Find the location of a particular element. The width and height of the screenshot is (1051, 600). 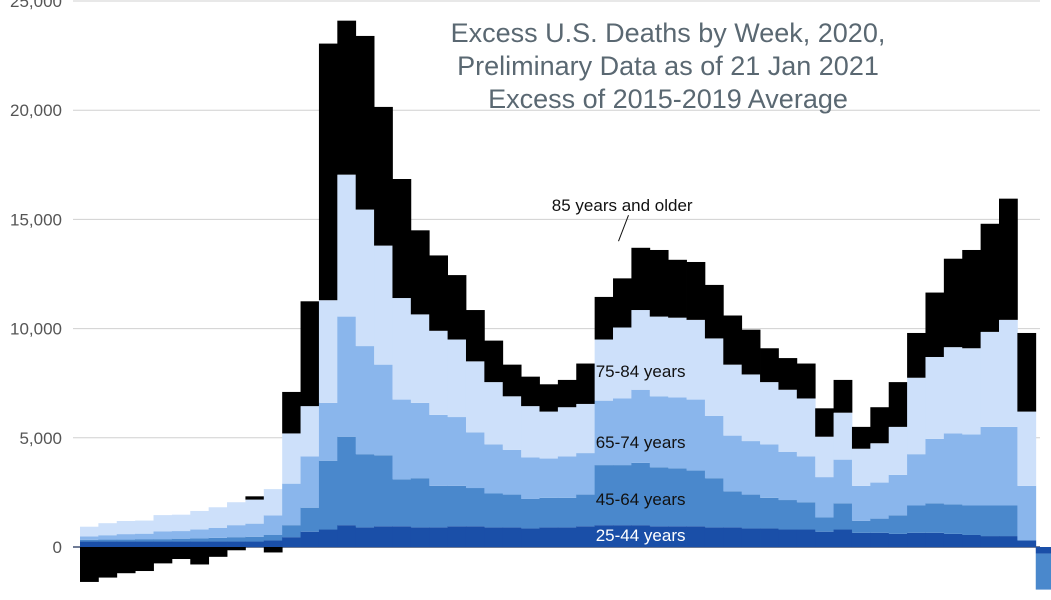

y-tick-label: 10,000 is located at coordinates (36, 329).